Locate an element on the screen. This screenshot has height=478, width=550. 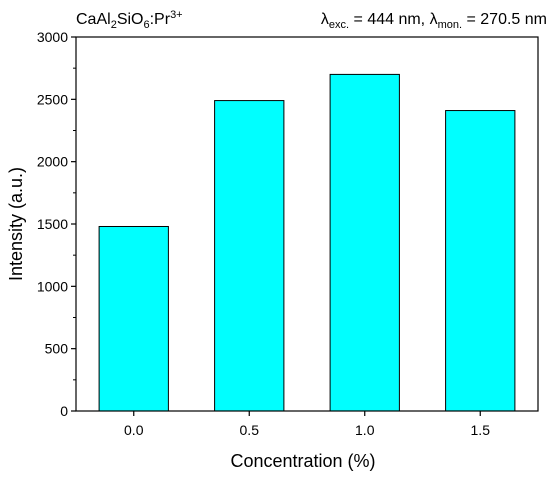
title-part: :Pr is located at coordinates (160, 19).